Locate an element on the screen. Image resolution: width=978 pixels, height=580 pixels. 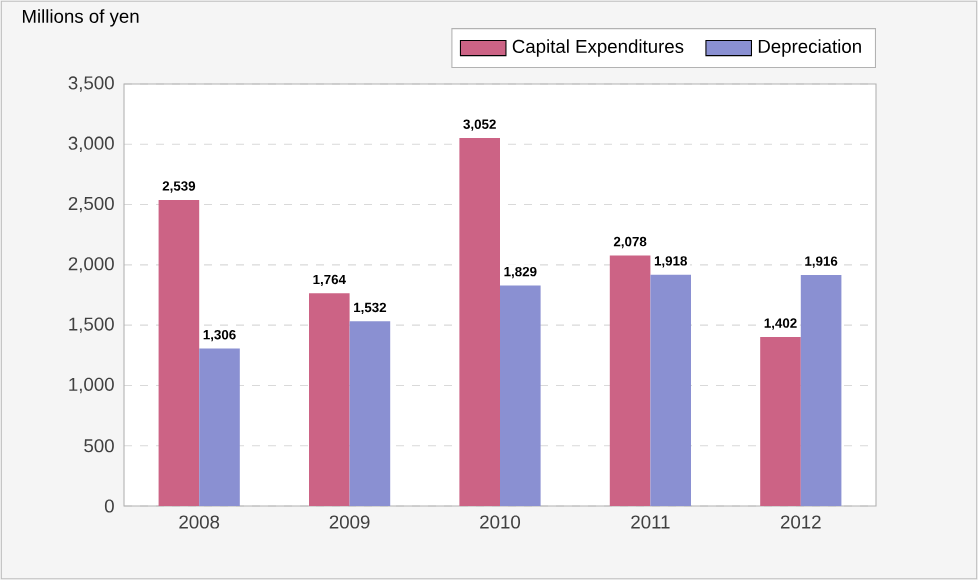
y-tick-label: 2,500 is located at coordinates (91, 204).